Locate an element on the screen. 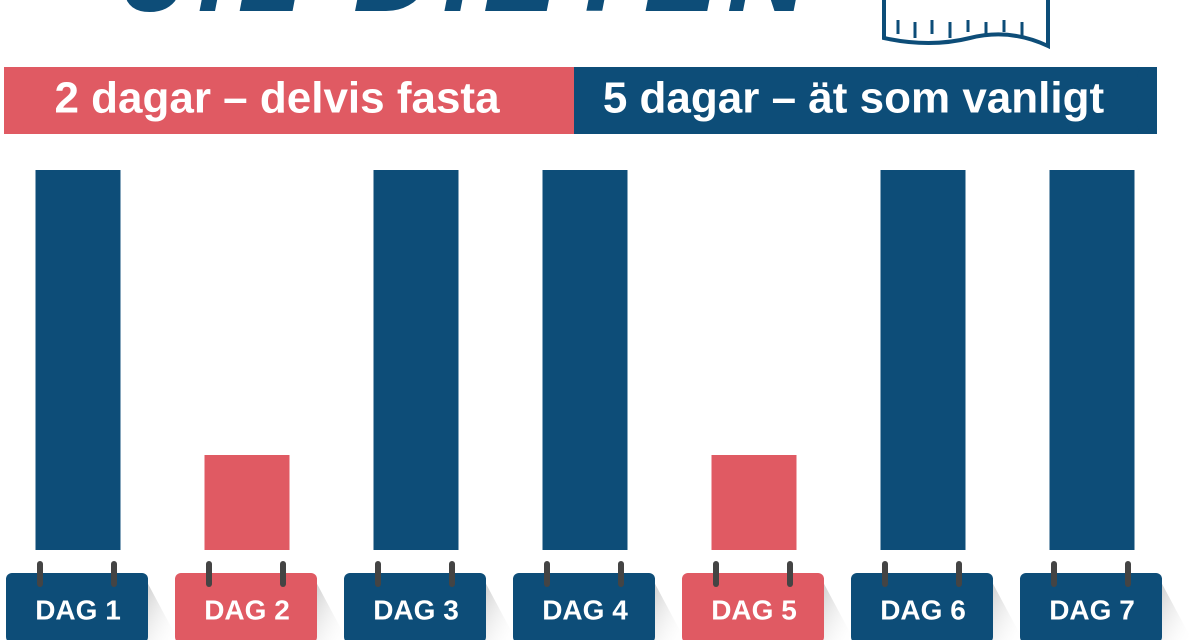  tape-icon is located at coordinates (966, 25).